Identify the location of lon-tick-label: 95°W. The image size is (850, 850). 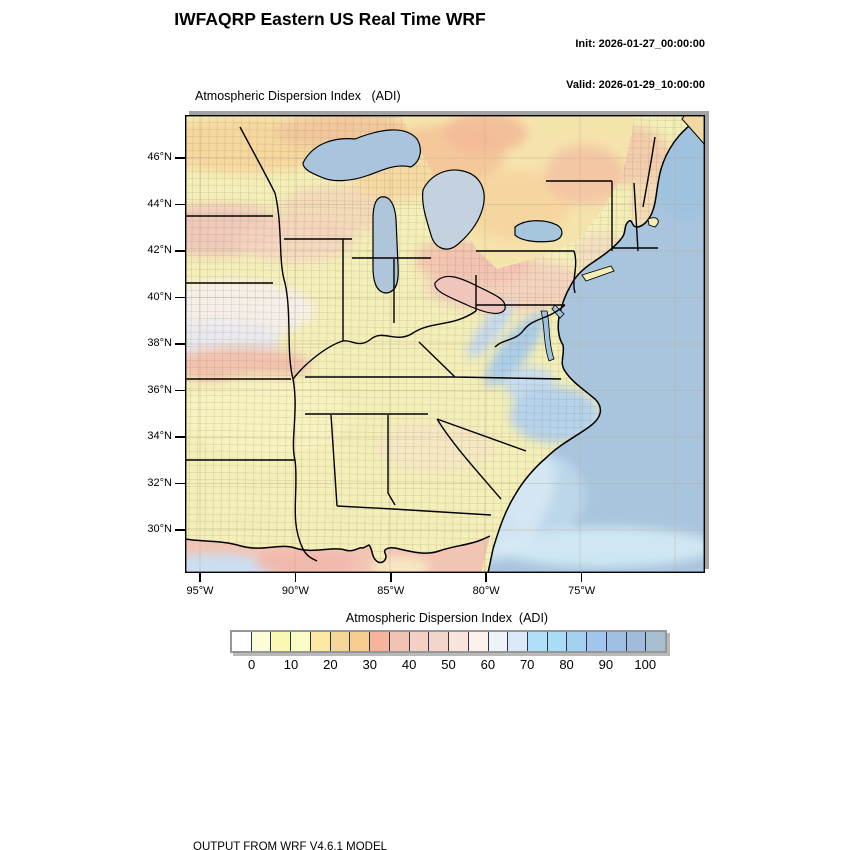
(200, 591).